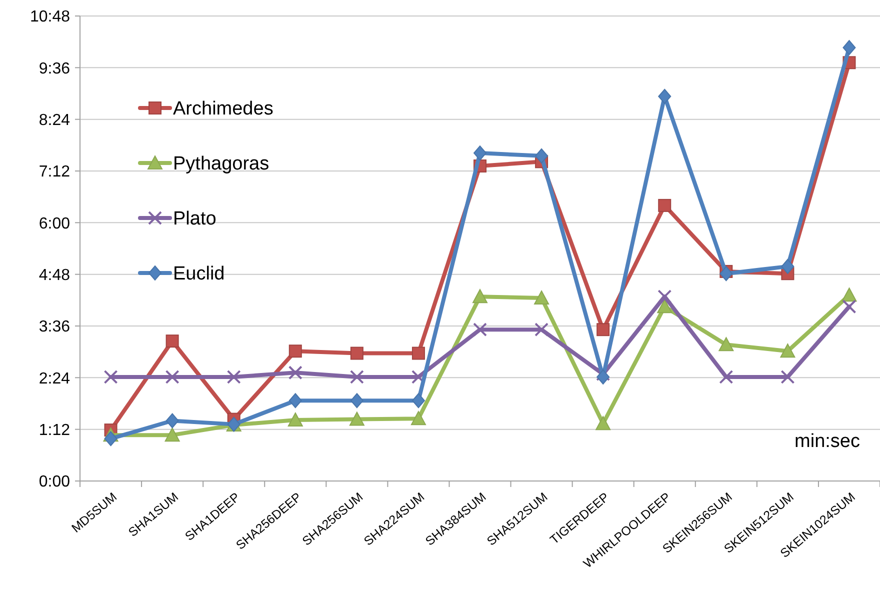  Describe the element at coordinates (54, 379) in the screenshot. I see `y-tick-label: 2:24` at that location.